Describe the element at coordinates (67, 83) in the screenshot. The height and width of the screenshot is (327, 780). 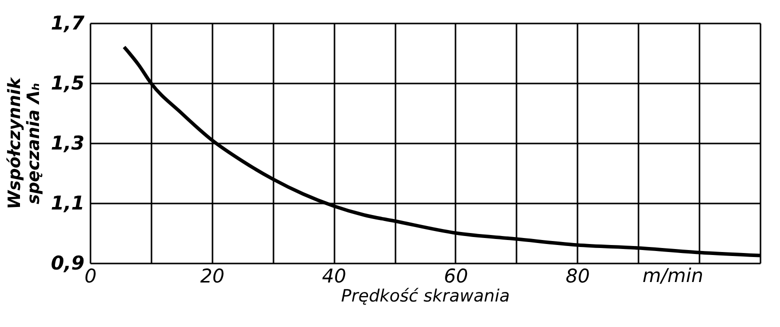
I see `y-tick-label: 1,5` at that location.